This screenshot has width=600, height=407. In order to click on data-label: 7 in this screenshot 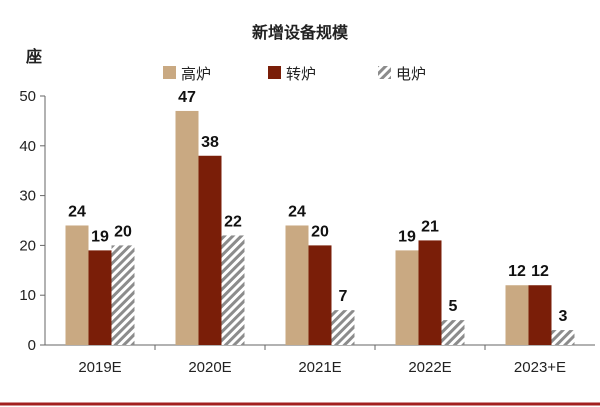, I will do `click(343, 296)`.